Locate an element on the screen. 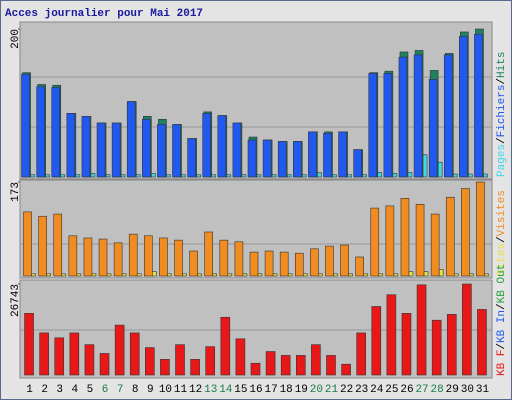  x-tick-label: 9 is located at coordinates (150, 390).